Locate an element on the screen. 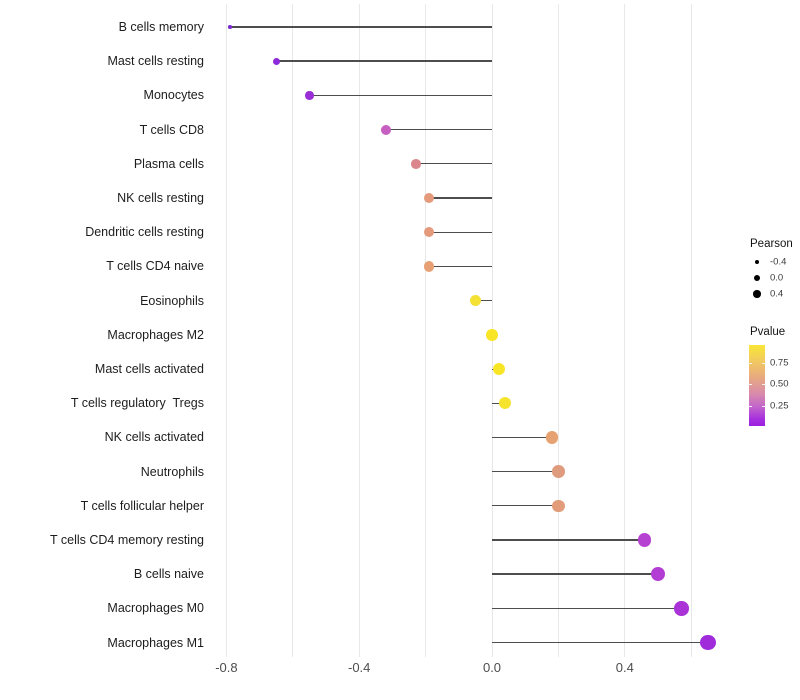 The width and height of the screenshot is (800, 700). category-label: Eosinophils is located at coordinates (172, 300).